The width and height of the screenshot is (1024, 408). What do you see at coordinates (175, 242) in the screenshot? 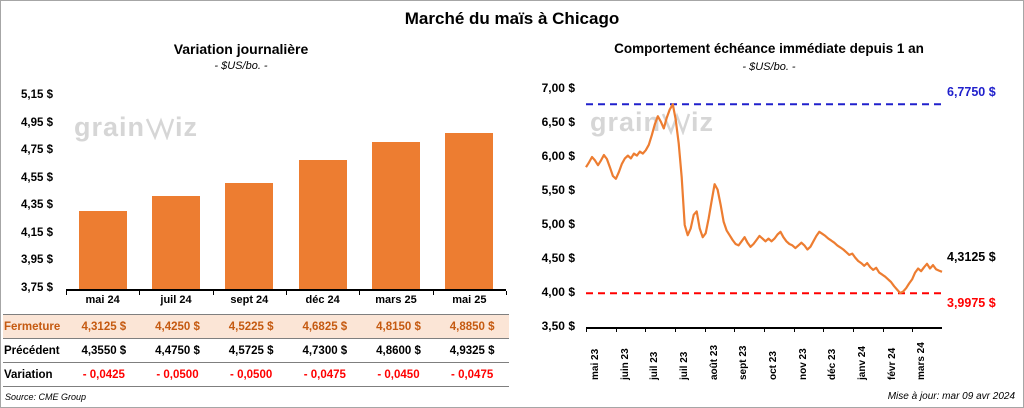
I see `bar-juil 24` at bounding box center [175, 242].